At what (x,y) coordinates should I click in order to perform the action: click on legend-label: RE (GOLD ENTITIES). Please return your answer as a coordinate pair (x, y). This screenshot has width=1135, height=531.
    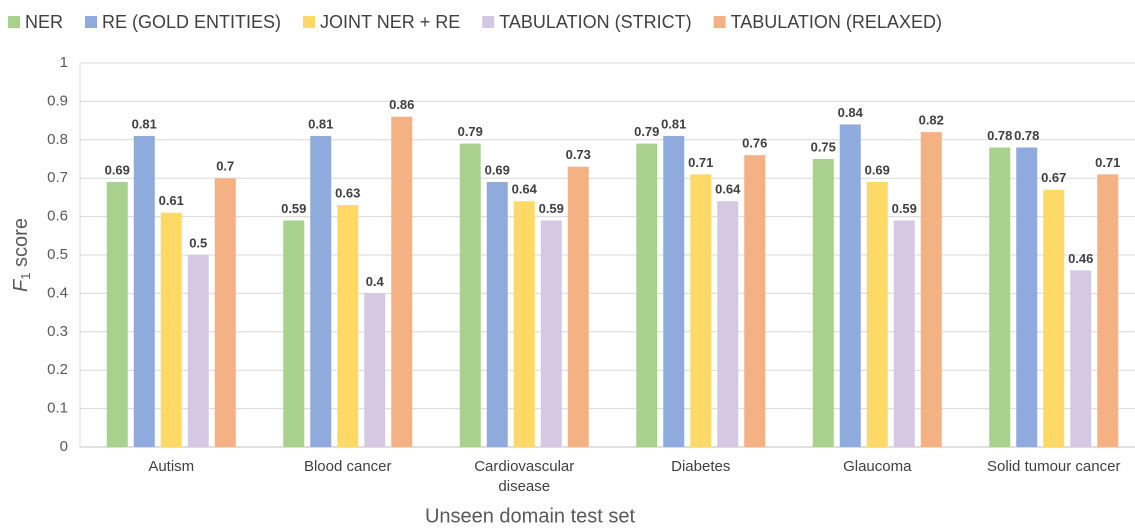
    Looking at the image, I should click on (191, 22).